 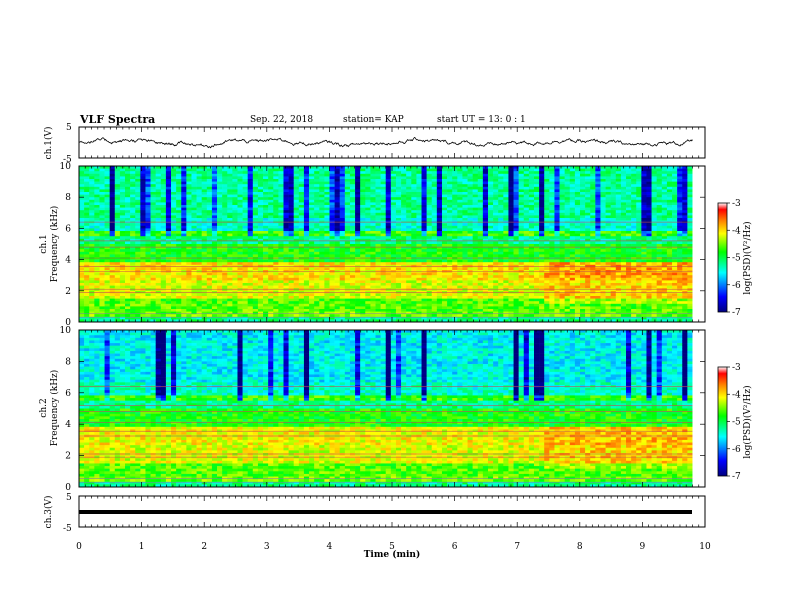 I want to click on ch1-colorbar: -3 -4 -5 -6 -7 log(PSD)(V²/Hz), so click(x=735, y=258).